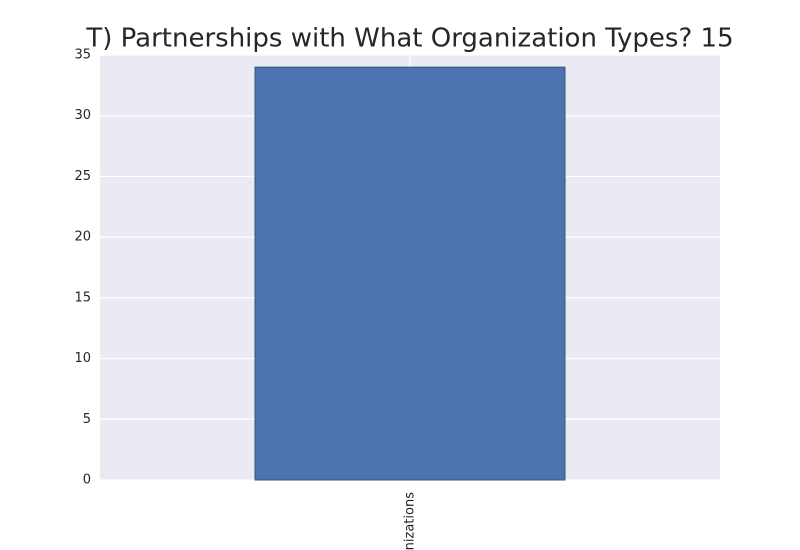  I want to click on y-tick-label: 10, so click(82, 358).